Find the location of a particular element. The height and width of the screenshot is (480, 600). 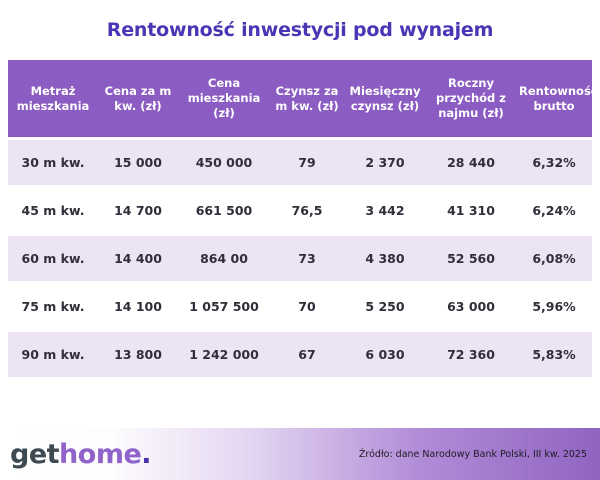

gethome-logo: gethome. is located at coordinates (76, 454).